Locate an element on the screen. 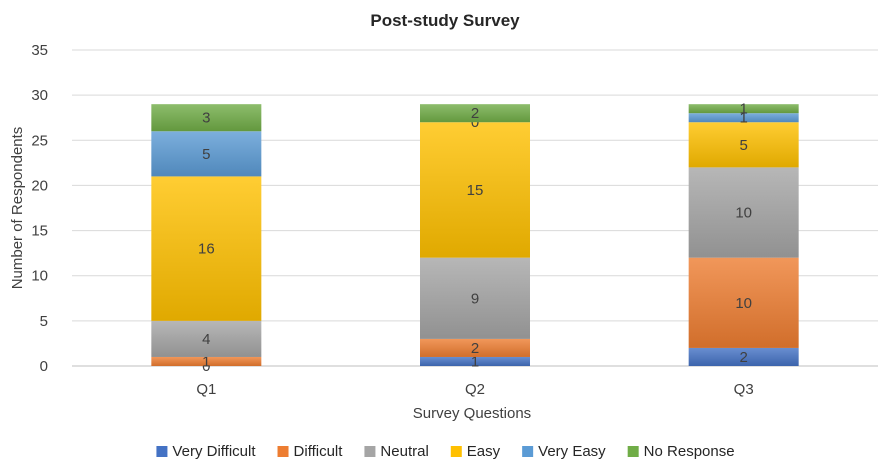 The width and height of the screenshot is (891, 470). legend-item: Neutral is located at coordinates (396, 451).